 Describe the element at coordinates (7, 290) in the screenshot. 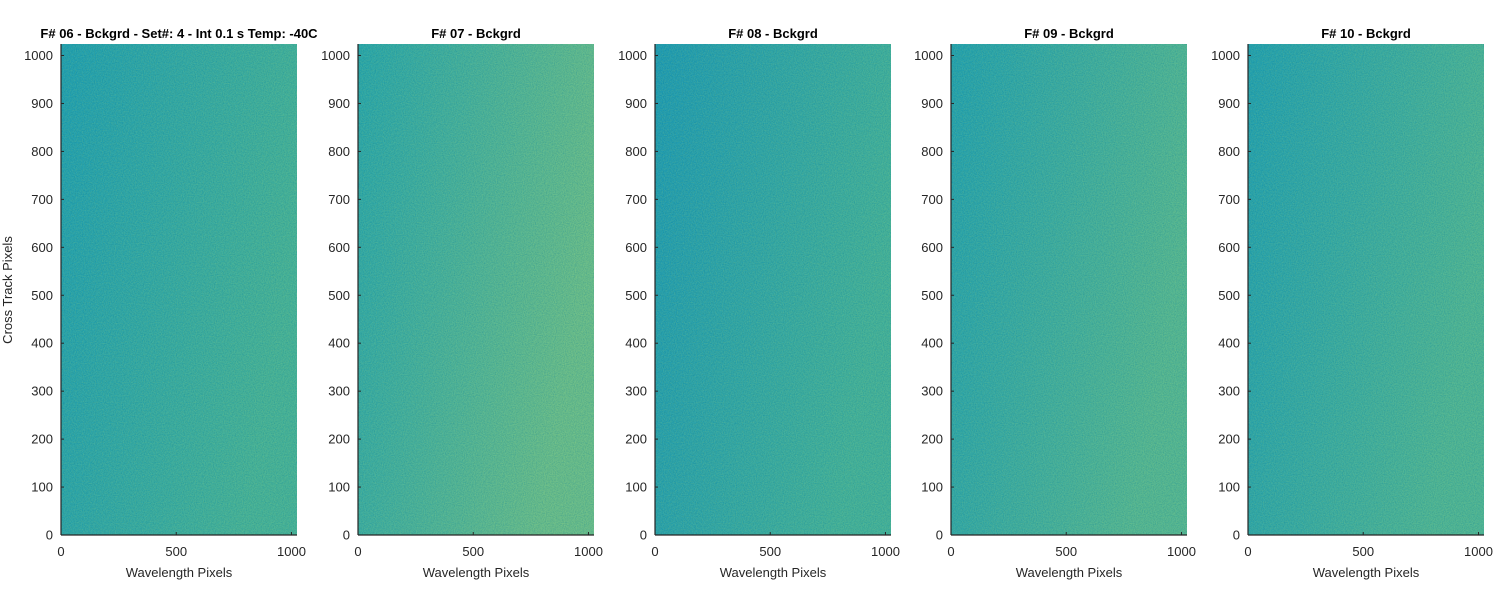

I see `figure-y-axis-label: Cross Track Pixels` at that location.